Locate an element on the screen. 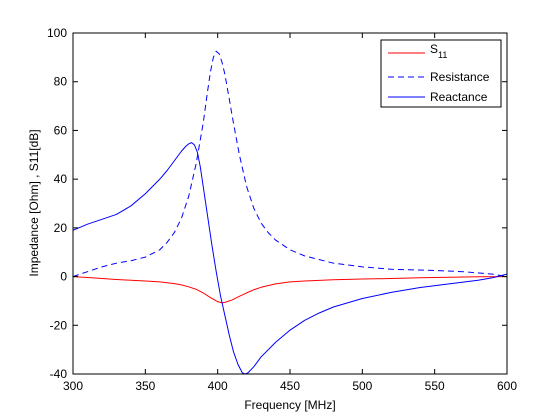 The height and width of the screenshot is (420, 560). y-tick-label: 100 is located at coordinates (57, 33).